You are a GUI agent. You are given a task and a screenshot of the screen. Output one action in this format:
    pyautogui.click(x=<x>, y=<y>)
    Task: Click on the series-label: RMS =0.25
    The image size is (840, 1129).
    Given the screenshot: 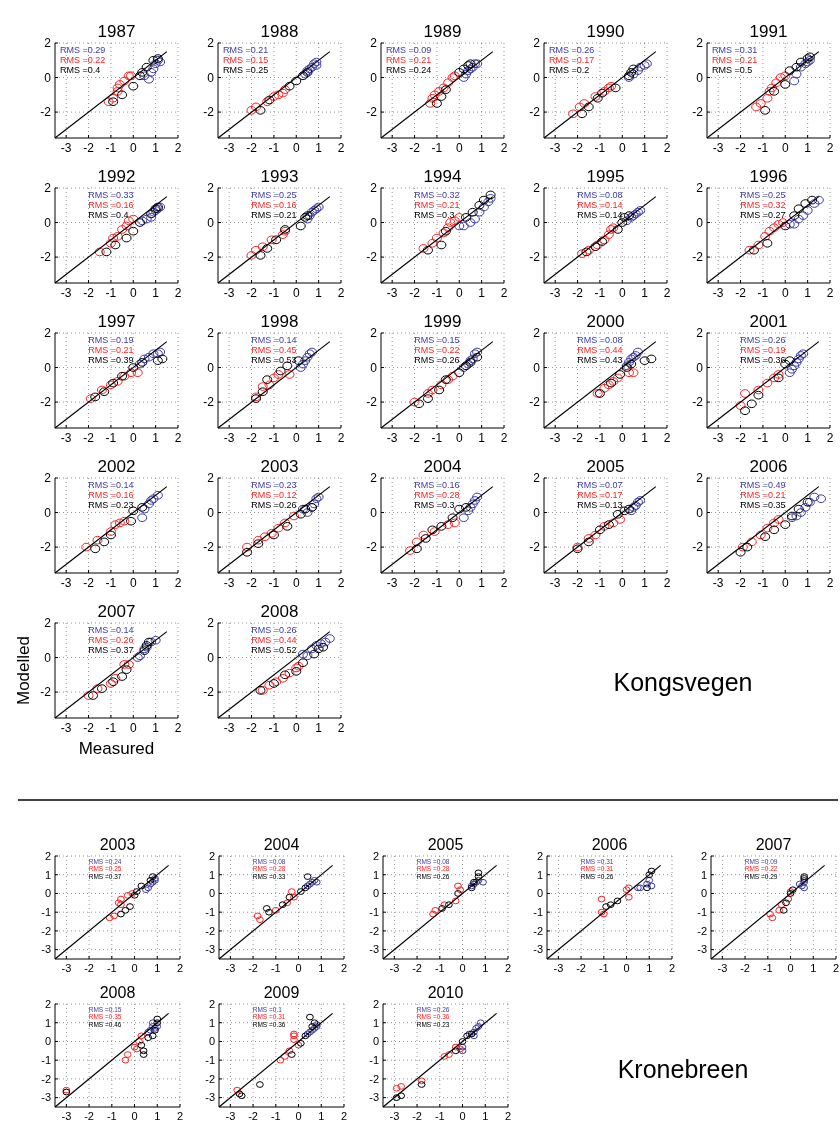 What is the action you would take?
    pyautogui.click(x=274, y=195)
    